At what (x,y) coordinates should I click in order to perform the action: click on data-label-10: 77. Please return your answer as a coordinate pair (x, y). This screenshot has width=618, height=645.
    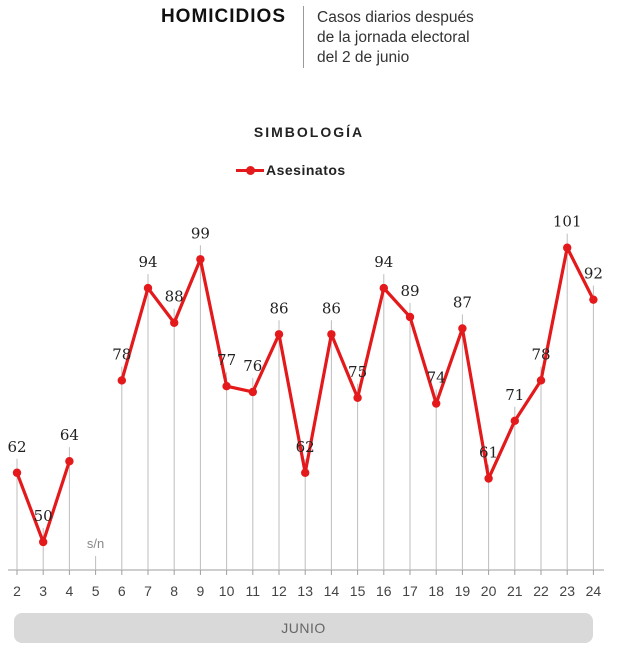
    Looking at the image, I should click on (226, 360).